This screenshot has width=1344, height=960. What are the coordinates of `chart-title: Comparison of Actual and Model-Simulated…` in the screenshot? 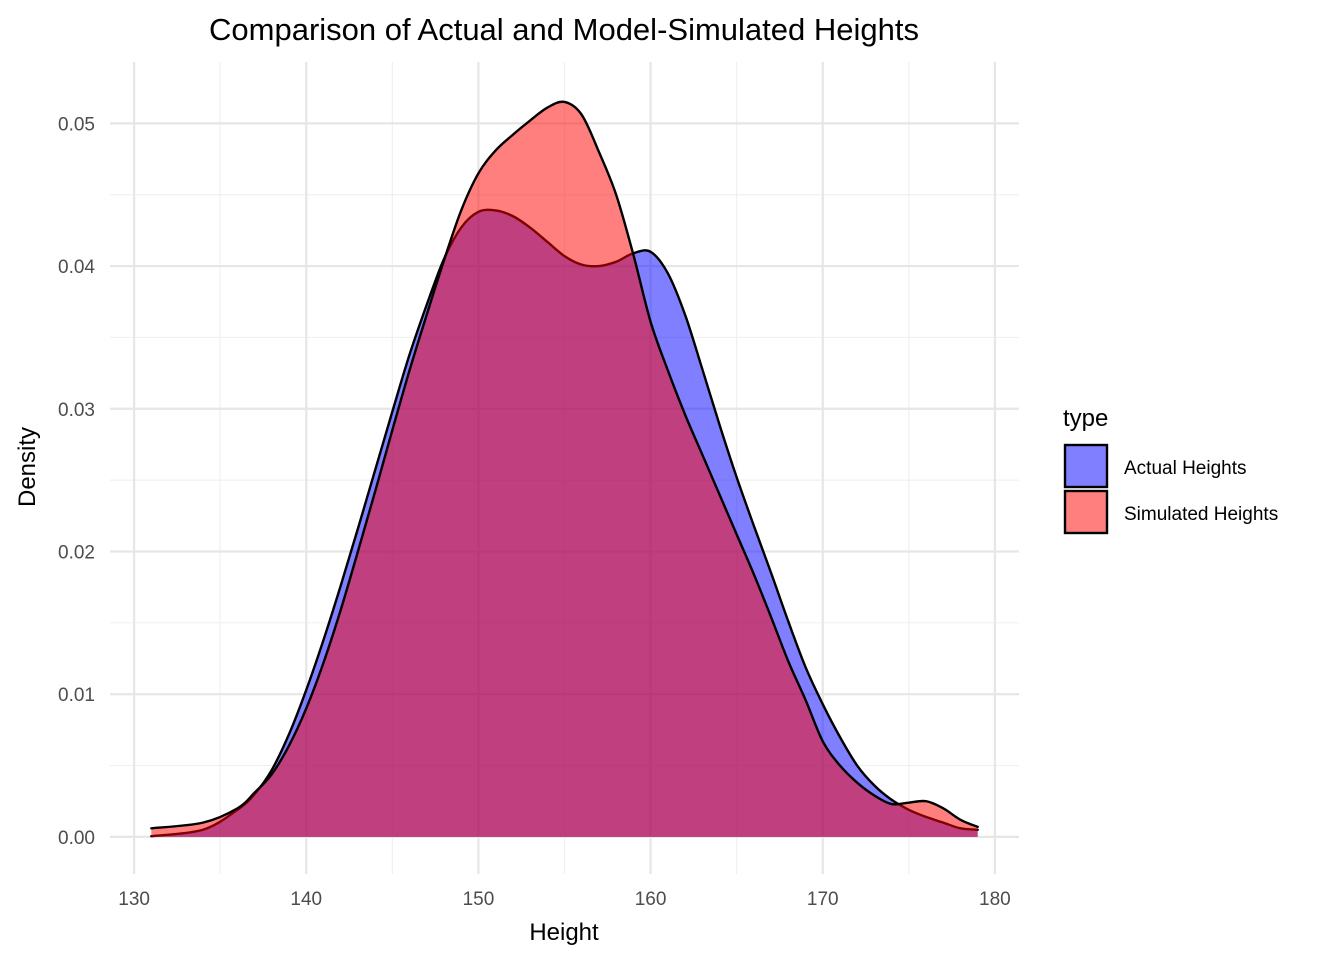 It's located at (564, 29).